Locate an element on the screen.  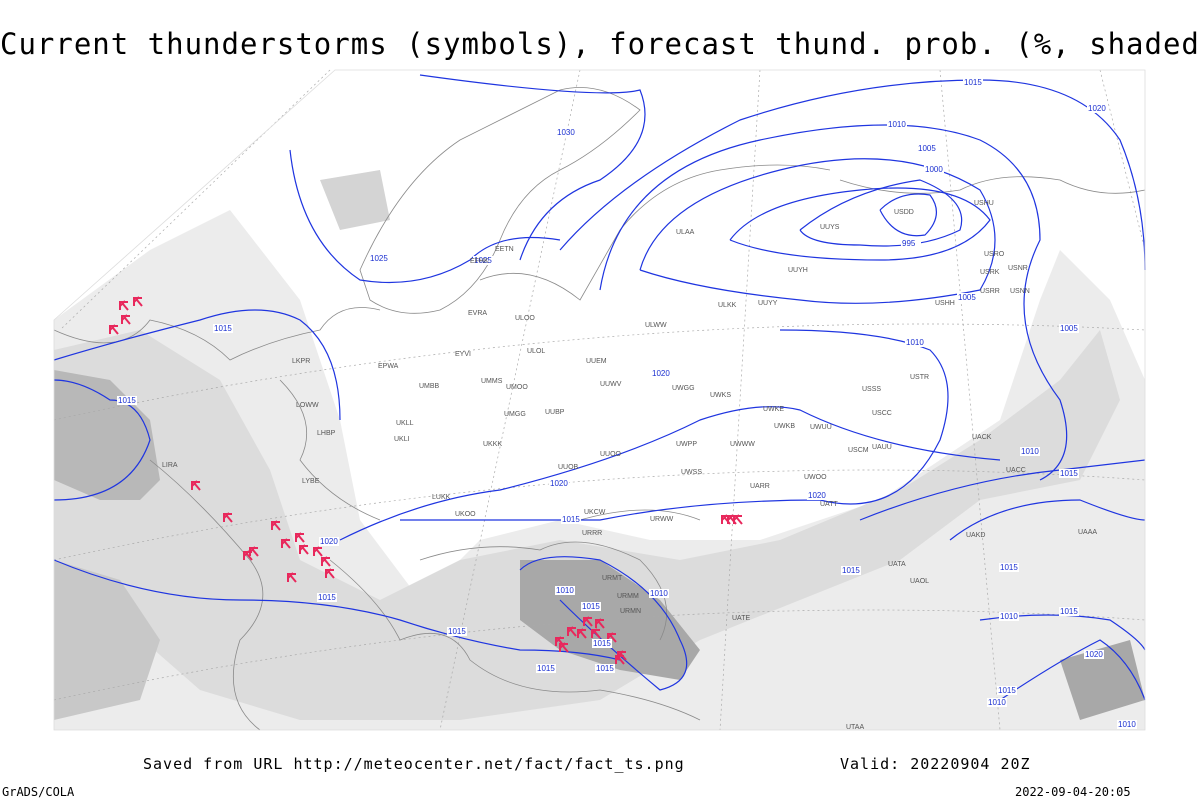
station-label: LHBP is located at coordinates (326, 433).